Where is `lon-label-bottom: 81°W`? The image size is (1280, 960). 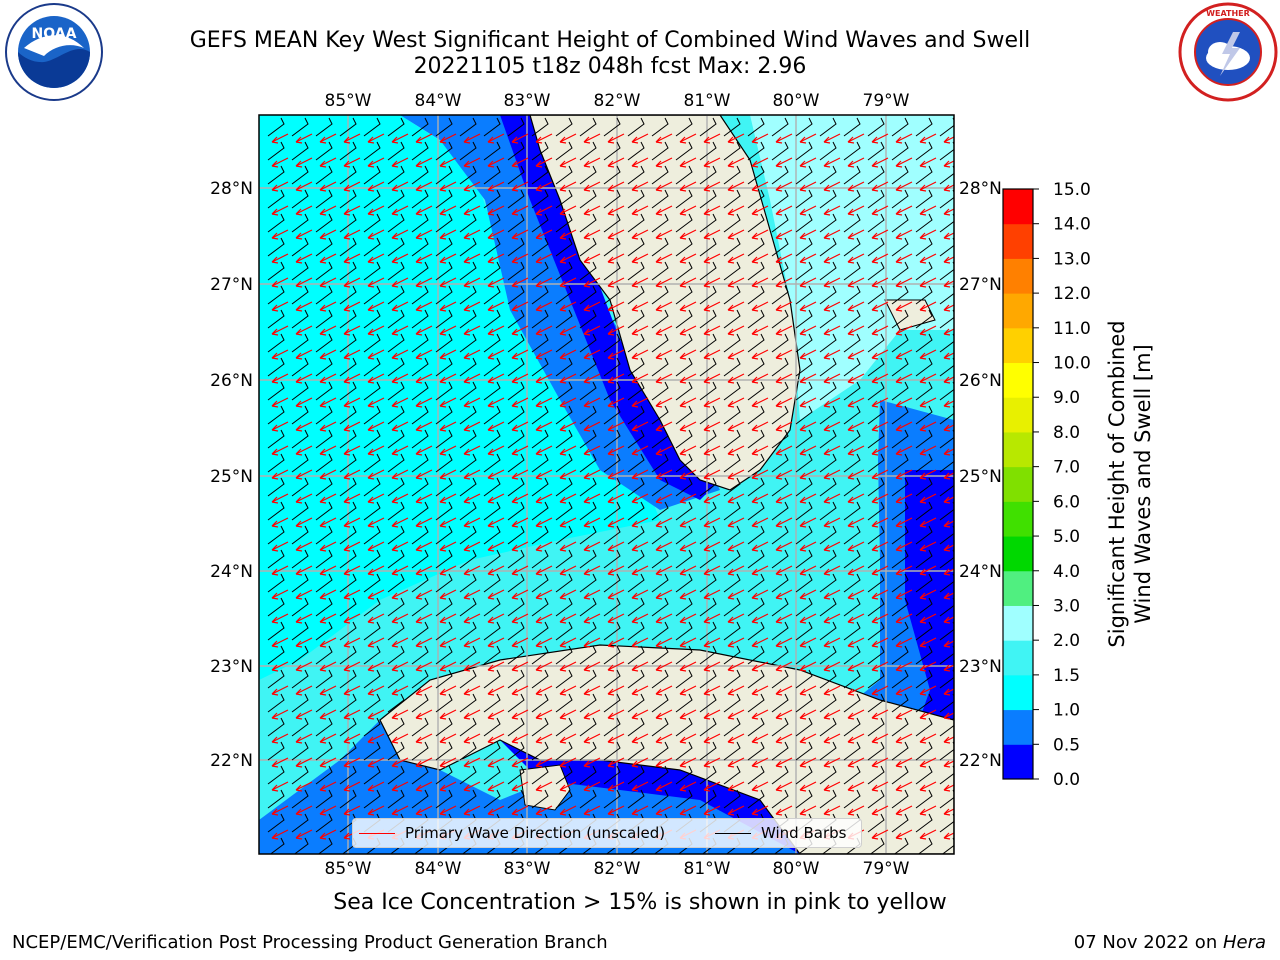
lon-label-bottom: 81°W is located at coordinates (707, 869).